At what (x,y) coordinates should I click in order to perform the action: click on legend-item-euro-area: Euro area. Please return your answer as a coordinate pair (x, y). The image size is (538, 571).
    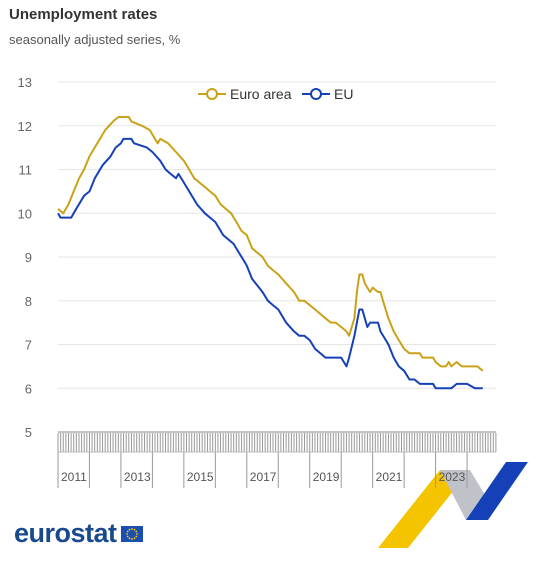
    Looking at the image, I should click on (245, 94).